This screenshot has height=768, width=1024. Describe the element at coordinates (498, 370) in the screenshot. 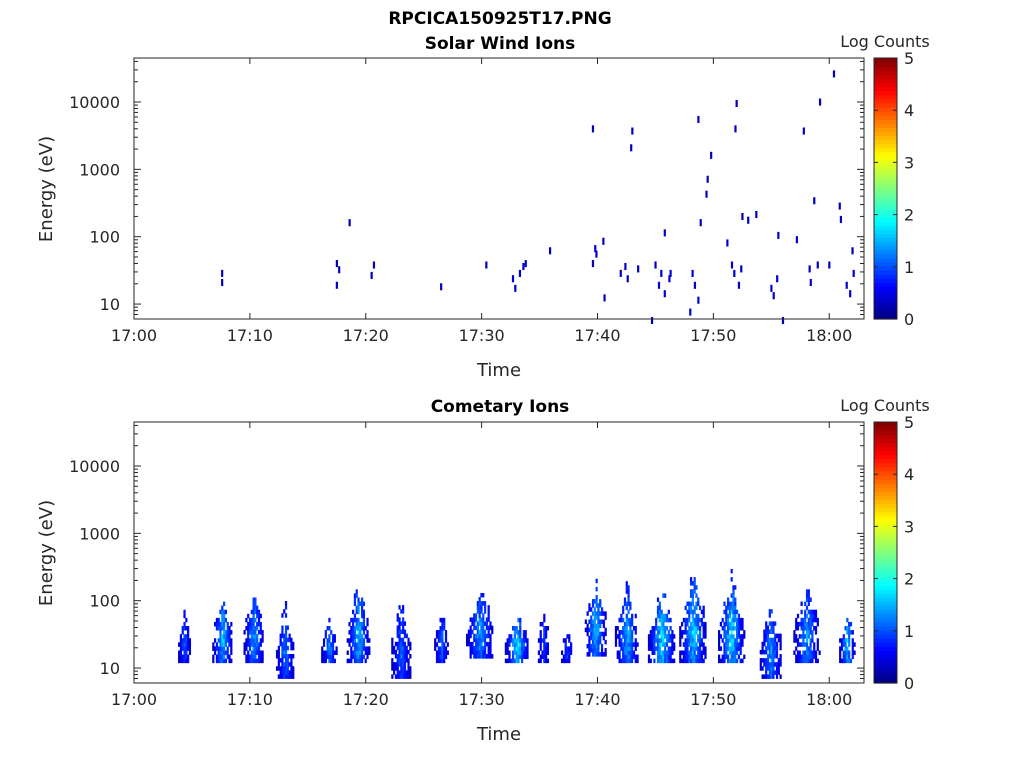

I see `x-axis-label-solar-wind: Time` at that location.